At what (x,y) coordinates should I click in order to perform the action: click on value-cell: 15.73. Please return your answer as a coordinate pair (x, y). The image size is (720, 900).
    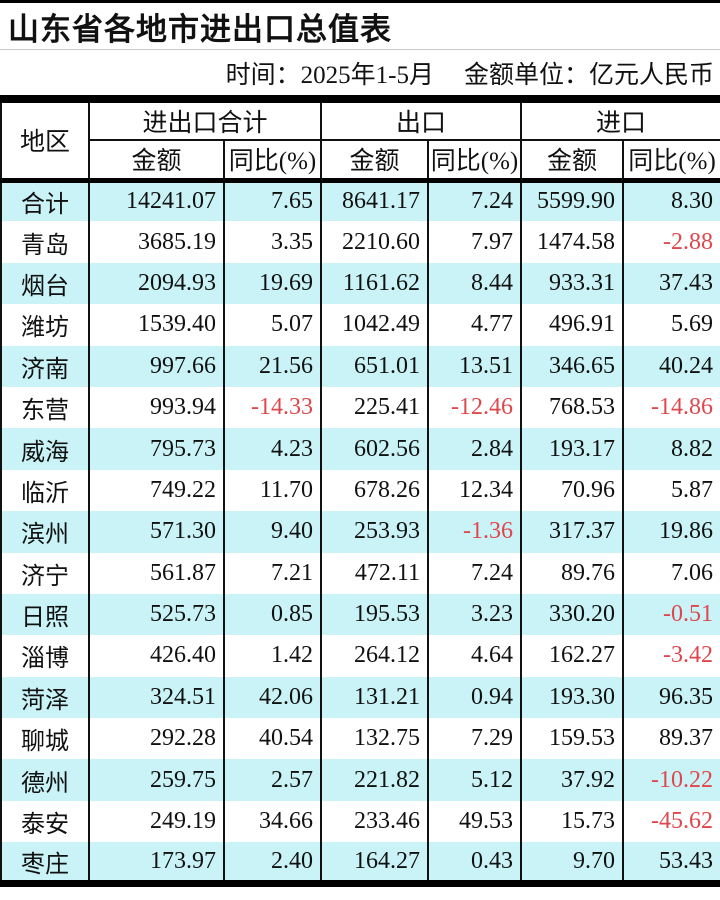
    Looking at the image, I should click on (572, 821).